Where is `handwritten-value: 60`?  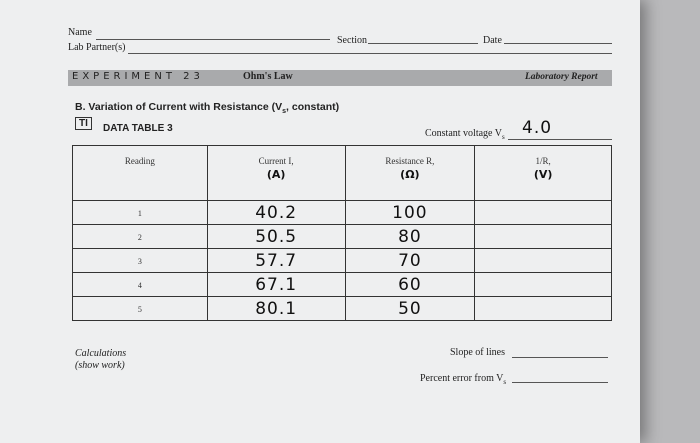
handwritten-value: 60 is located at coordinates (410, 284).